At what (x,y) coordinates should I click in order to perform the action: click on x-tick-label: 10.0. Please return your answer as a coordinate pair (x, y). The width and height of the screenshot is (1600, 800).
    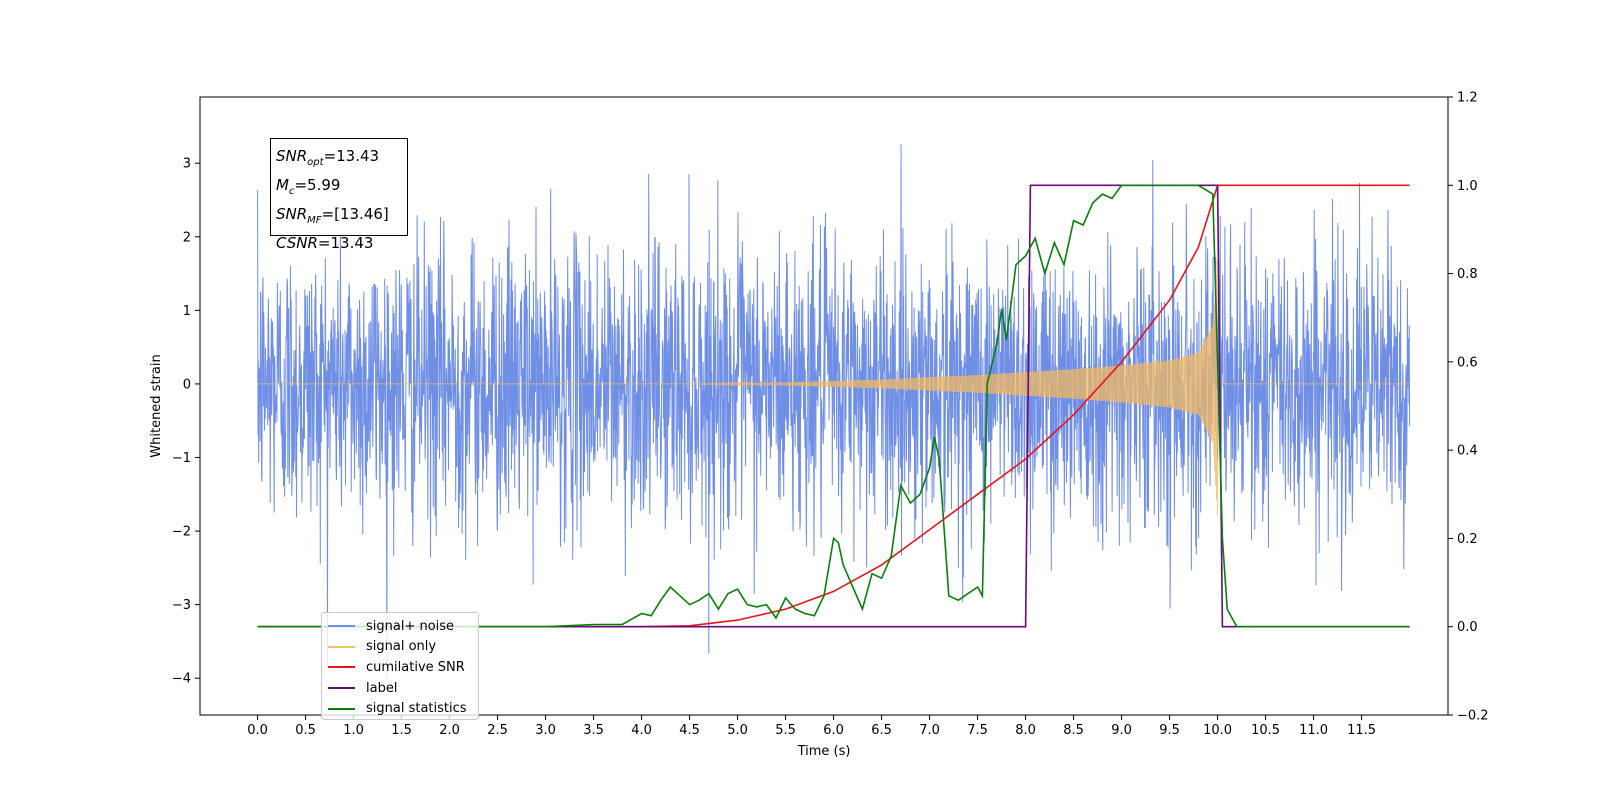
    Looking at the image, I should click on (1217, 730).